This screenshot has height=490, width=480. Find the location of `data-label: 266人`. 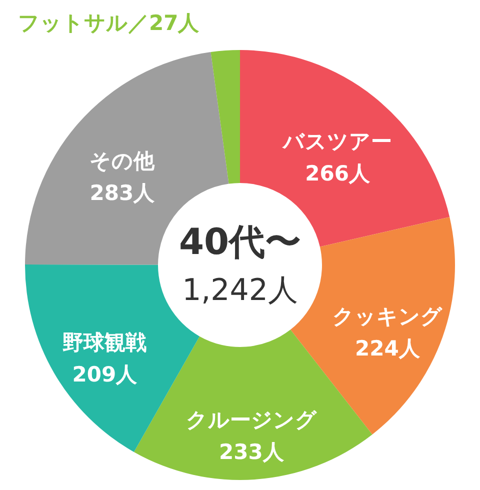

data-label: 266人 is located at coordinates (338, 174).